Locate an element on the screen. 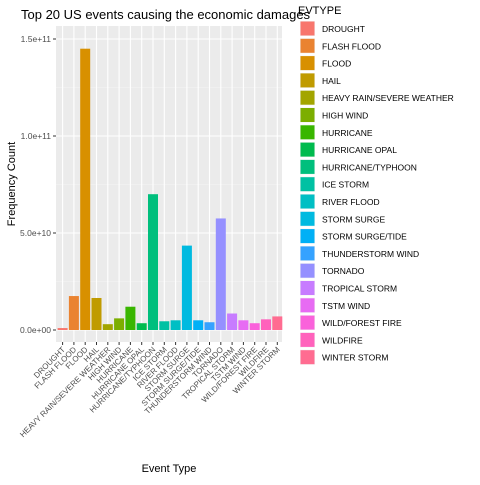 This screenshot has width=480, height=485. legend-label: FLASH FLOOD is located at coordinates (351, 46).